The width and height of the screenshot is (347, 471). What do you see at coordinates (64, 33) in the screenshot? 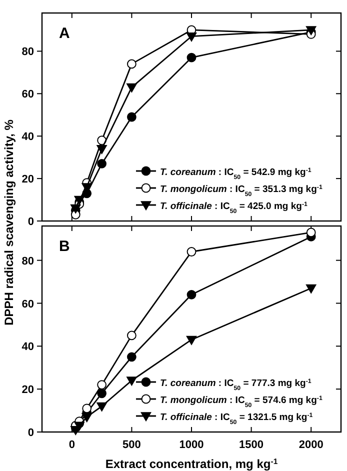
I see `annotation: A` at bounding box center [64, 33].